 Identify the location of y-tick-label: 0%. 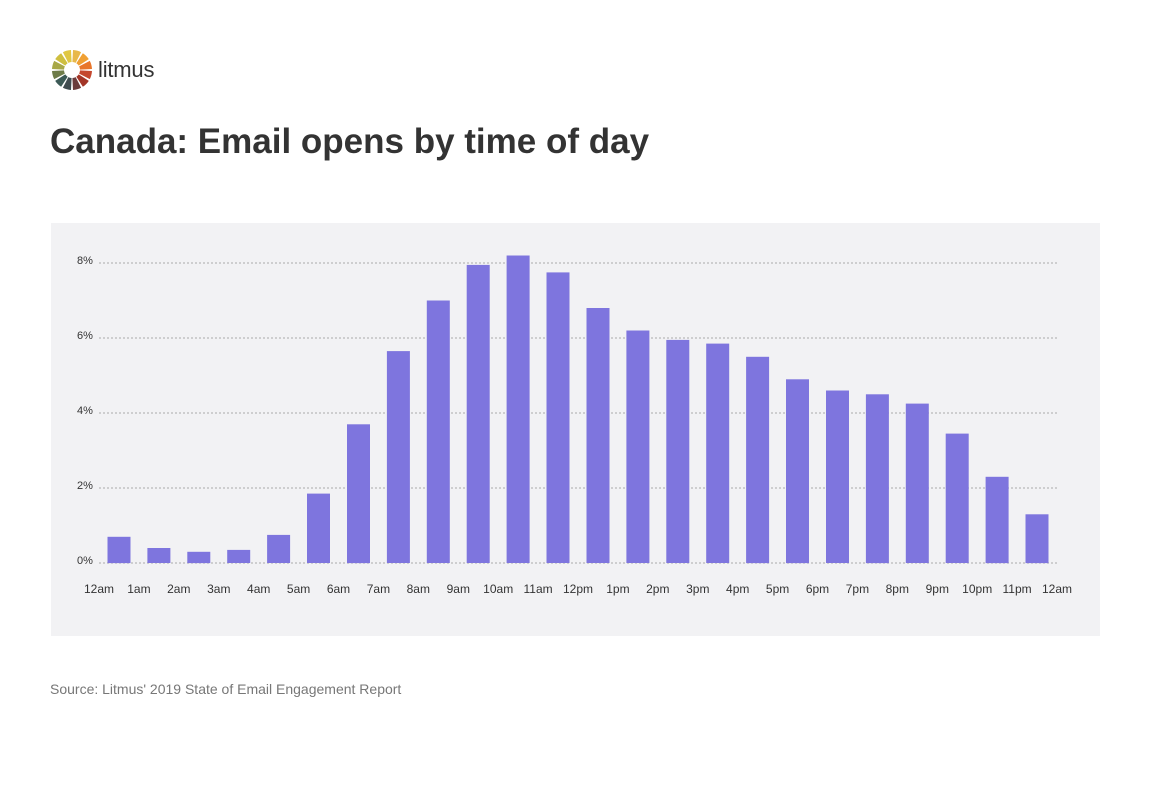
(85, 561).